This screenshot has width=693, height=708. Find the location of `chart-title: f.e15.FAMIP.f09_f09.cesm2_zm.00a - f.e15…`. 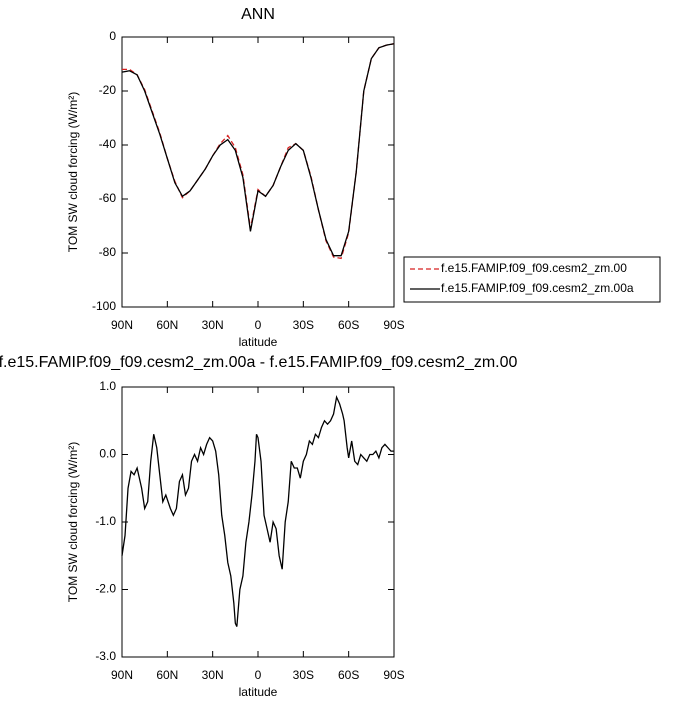

chart-title: f.e15.FAMIP.f09_f09.cesm2_zm.00a - f.e15… is located at coordinates (259, 362).